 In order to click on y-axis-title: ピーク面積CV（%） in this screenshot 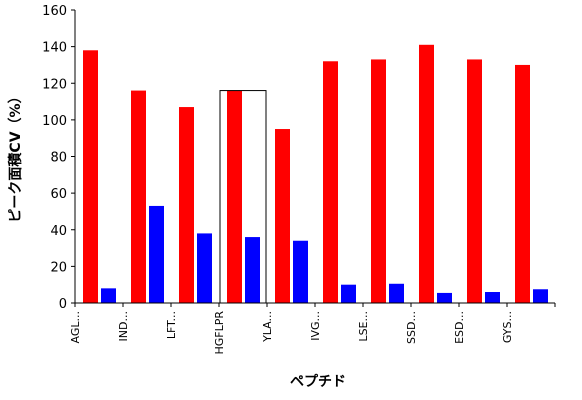, I will do `click(15, 155)`.